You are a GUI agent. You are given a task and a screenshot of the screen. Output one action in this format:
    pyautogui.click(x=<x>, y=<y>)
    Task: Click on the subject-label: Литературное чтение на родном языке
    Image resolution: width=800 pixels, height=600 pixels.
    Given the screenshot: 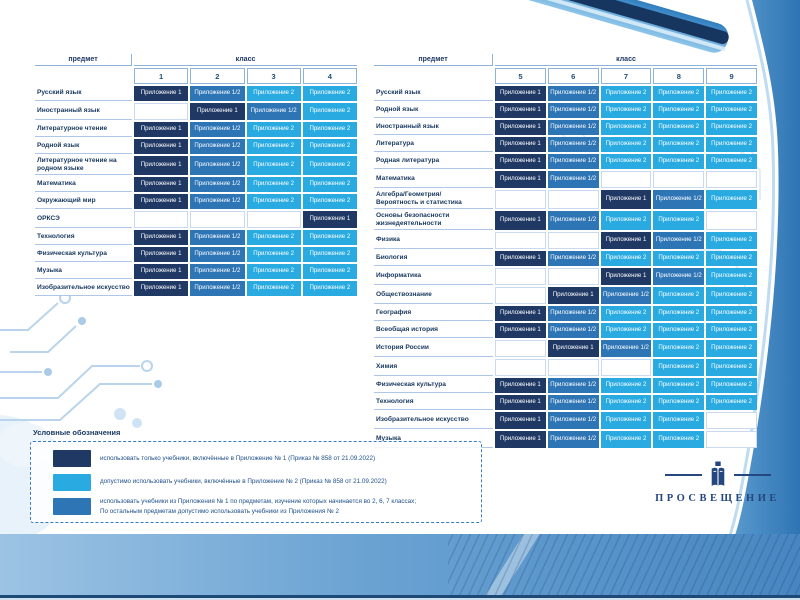 What is the action you would take?
    pyautogui.click(x=83, y=165)
    